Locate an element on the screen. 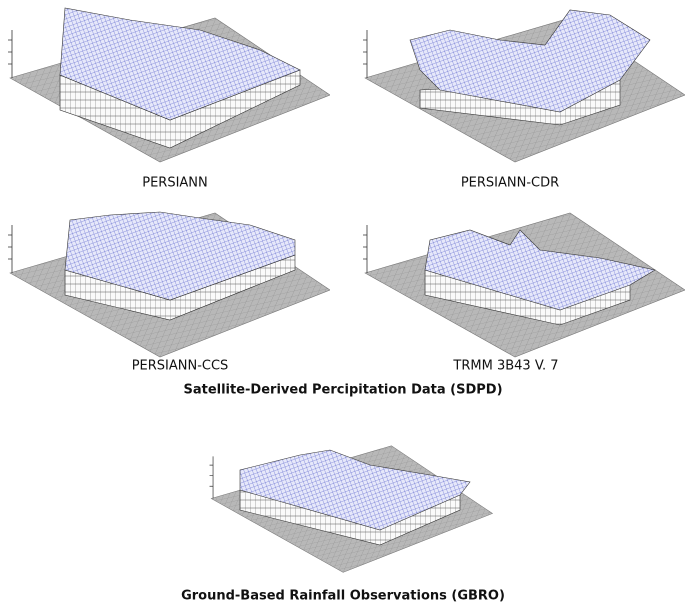 The image size is (685, 604). panel-label: PERSIANN is located at coordinates (175, 183).